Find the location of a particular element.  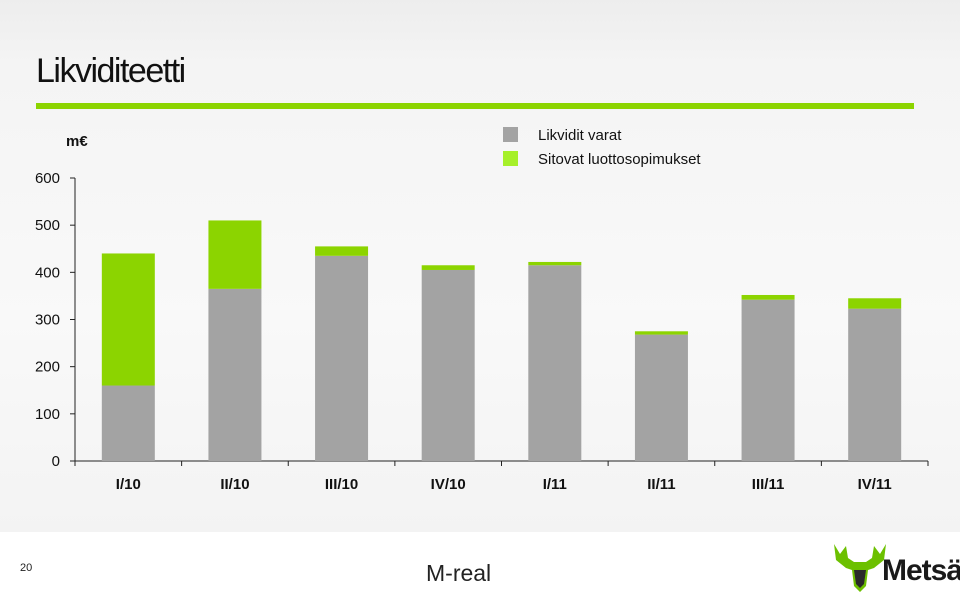

legend: Likvidit varat Sitovat luottosopimukset is located at coordinates (602, 147).